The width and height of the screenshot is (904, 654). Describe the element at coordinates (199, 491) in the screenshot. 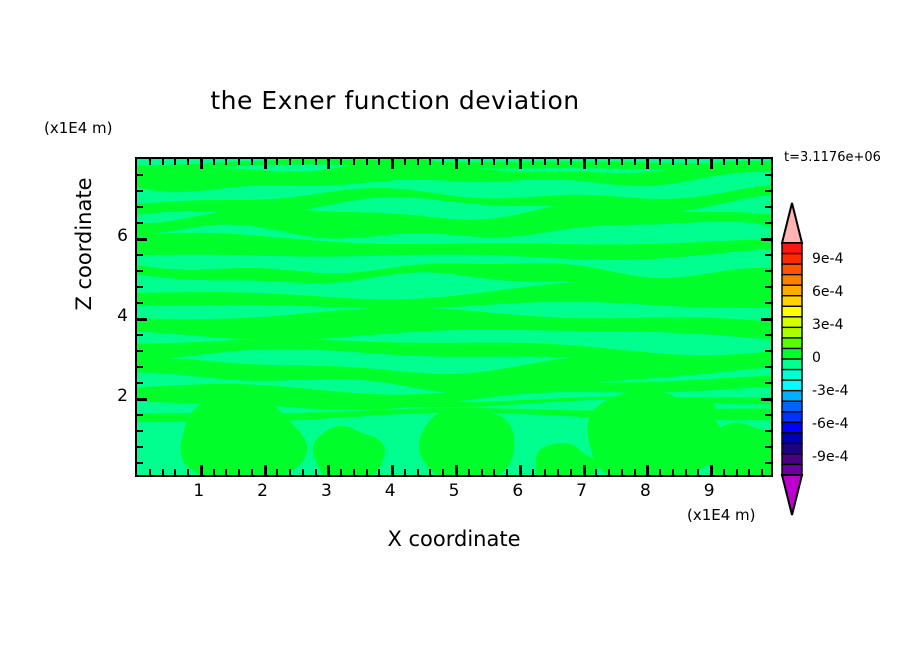

I see `x-tick-label: 1` at that location.